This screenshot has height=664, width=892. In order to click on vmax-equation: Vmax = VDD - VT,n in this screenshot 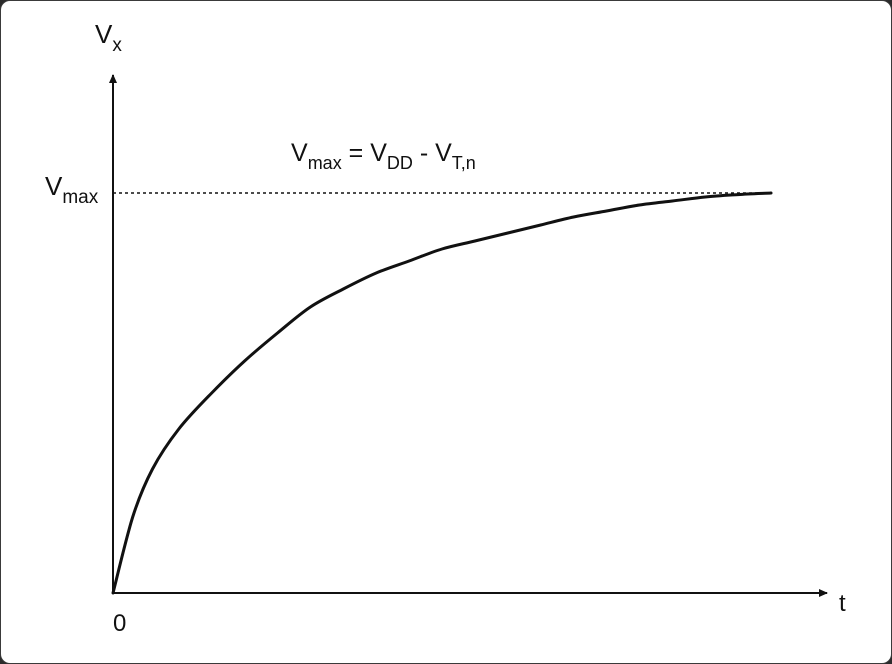, I will do `click(383, 156)`.